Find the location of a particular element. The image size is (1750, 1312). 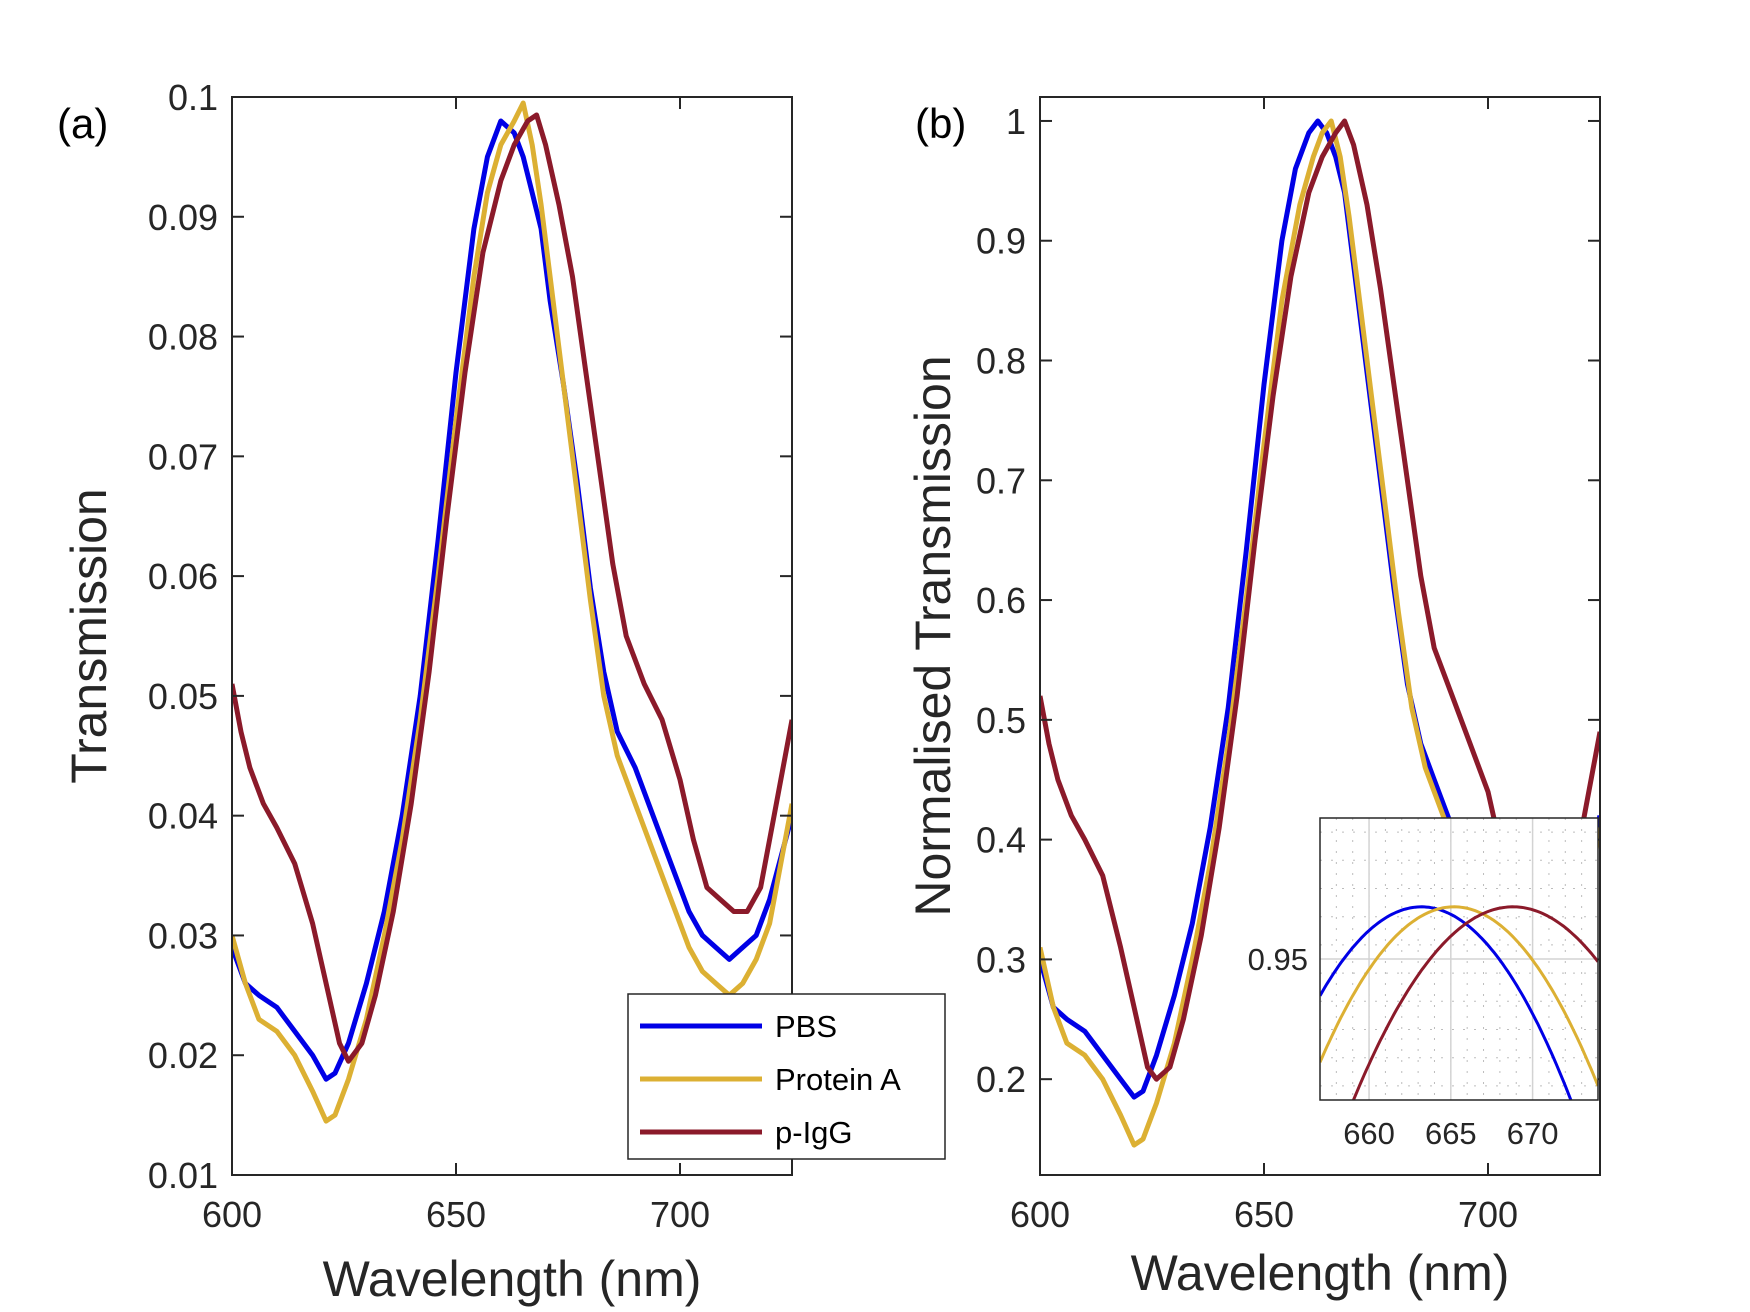

x-tick-label-a: 700 is located at coordinates (680, 1214).